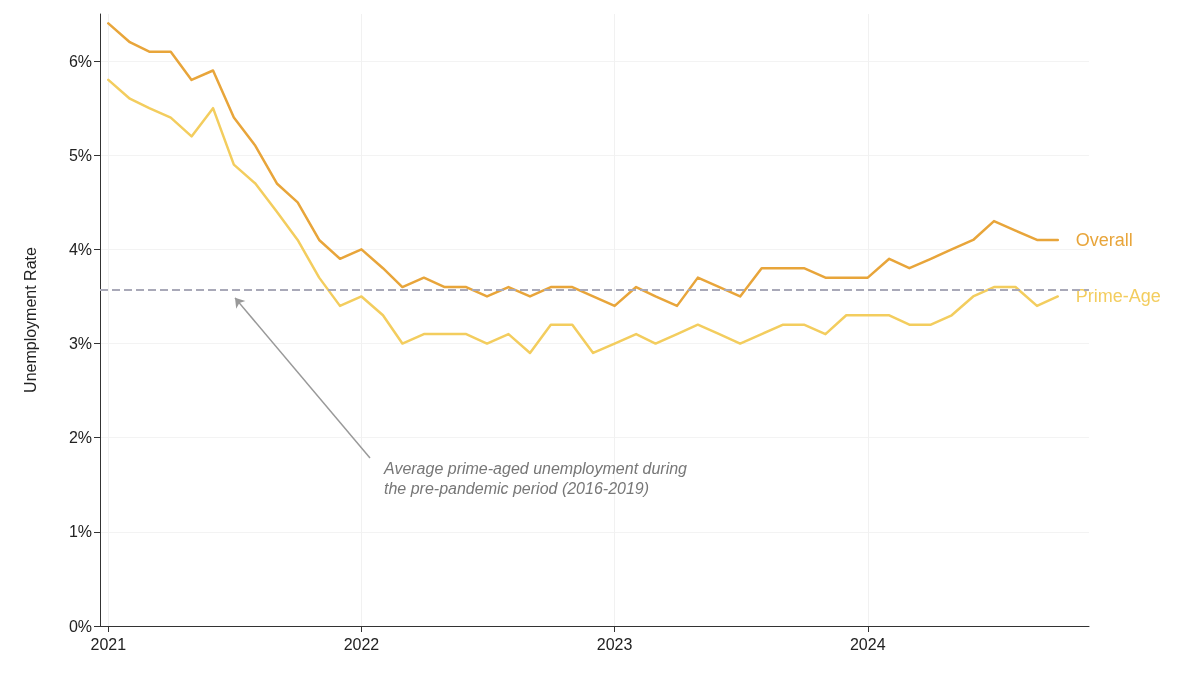 This screenshot has height=680, width=1199. What do you see at coordinates (614, 644) in the screenshot?
I see `x-tick-label: 2023` at bounding box center [614, 644].